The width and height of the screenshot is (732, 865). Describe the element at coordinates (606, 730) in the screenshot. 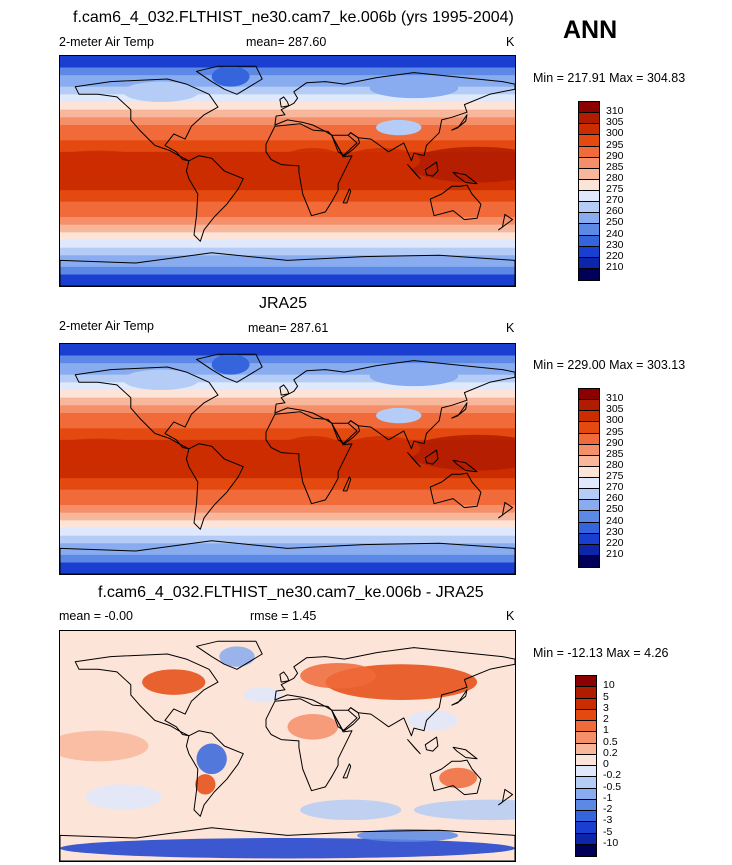

I see `colorbar-tick-label: 1` at that location.